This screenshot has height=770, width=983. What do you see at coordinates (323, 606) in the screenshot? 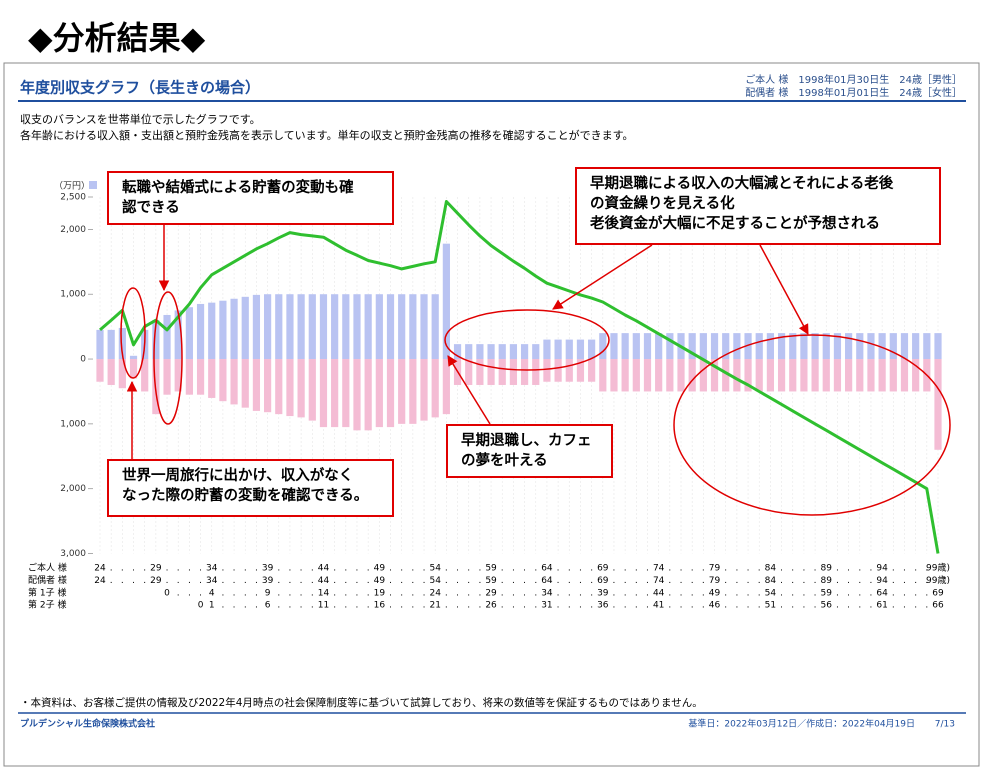
I see `age-label: 11` at bounding box center [323, 606].